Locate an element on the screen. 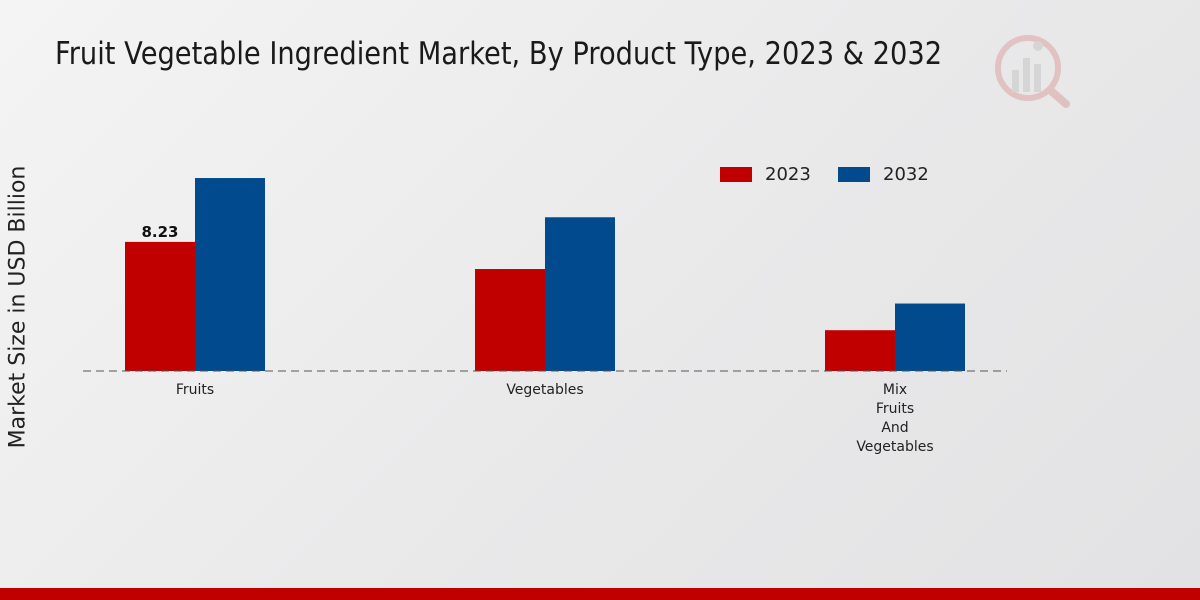  footer-bar is located at coordinates (600, 594).